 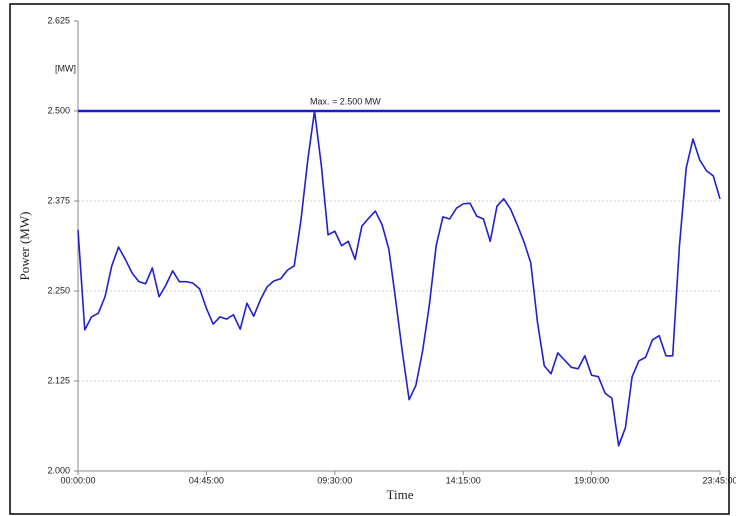 What do you see at coordinates (345, 101) in the screenshot?
I see `annotation: Max. = 2.500 MW` at bounding box center [345, 101].